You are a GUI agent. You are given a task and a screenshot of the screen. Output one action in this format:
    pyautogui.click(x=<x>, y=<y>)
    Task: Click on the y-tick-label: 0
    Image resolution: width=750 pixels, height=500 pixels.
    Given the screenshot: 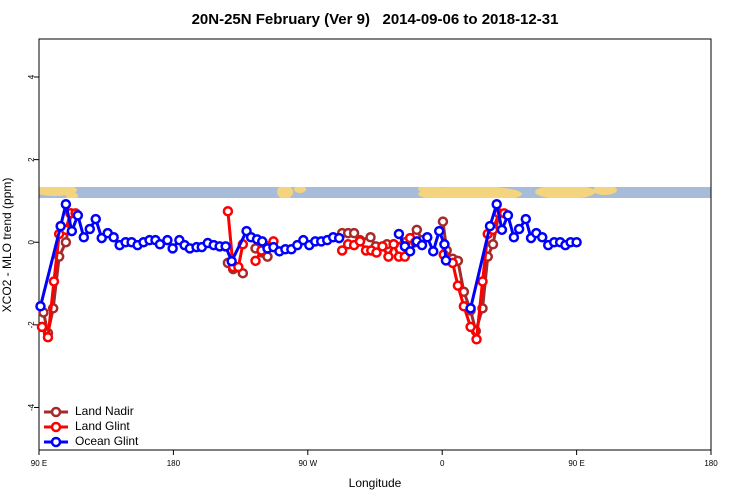 What is the action you would take?
    pyautogui.click(x=31, y=241)
    